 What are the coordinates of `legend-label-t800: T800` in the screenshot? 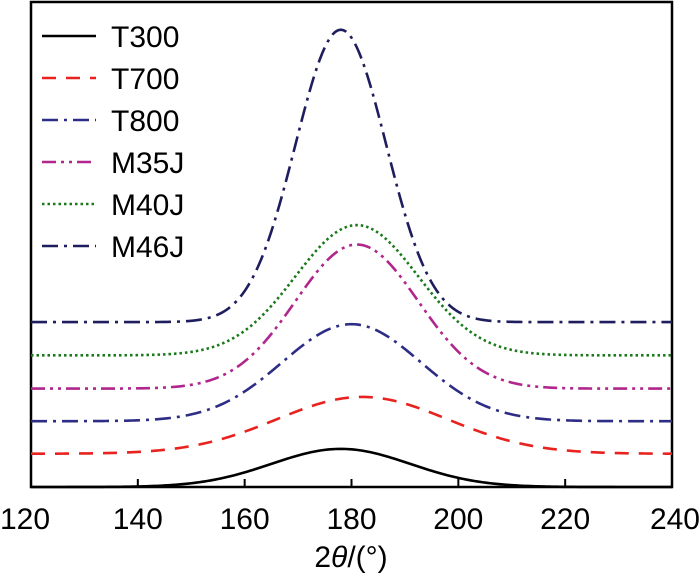 It's located at (145, 121).